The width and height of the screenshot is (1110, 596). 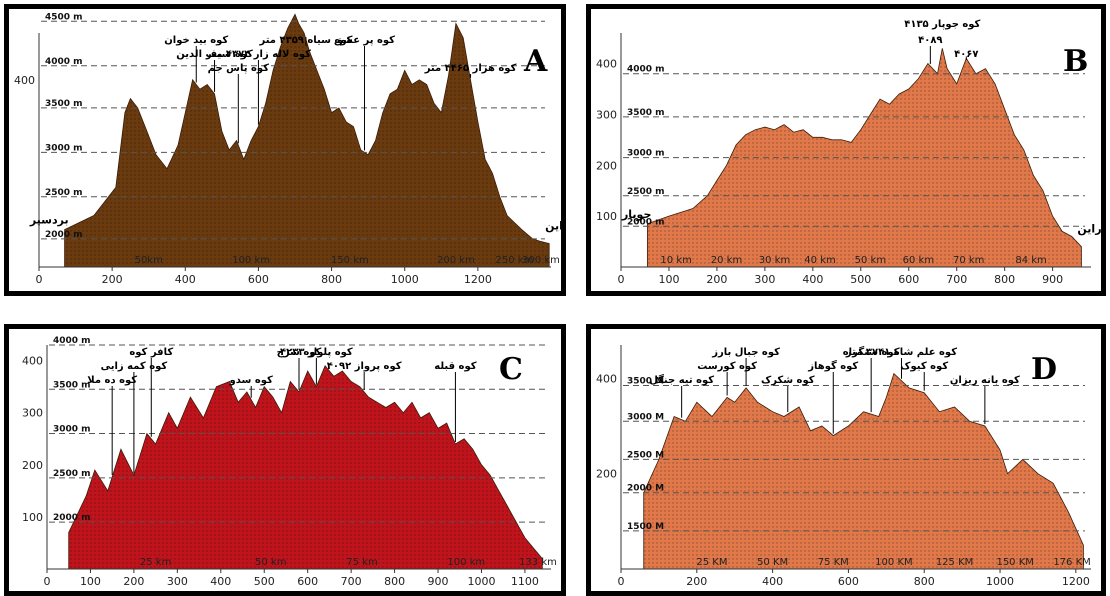 What do you see at coordinates (645, 527) in the screenshot?
I see `elevation-label: 1500 M` at bounding box center [645, 527].